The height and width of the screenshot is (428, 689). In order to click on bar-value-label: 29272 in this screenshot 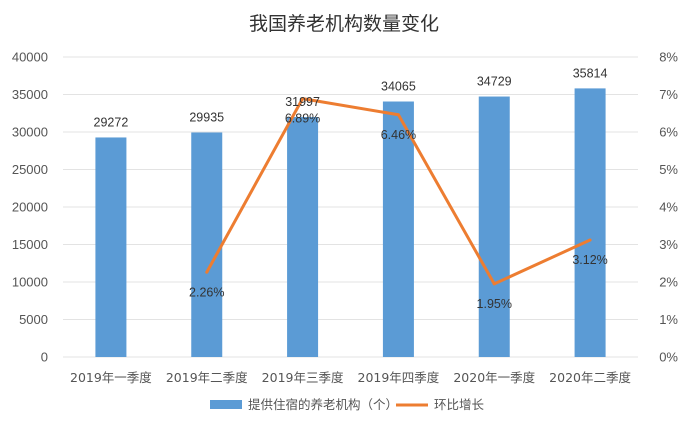, I will do `click(111, 122)`.